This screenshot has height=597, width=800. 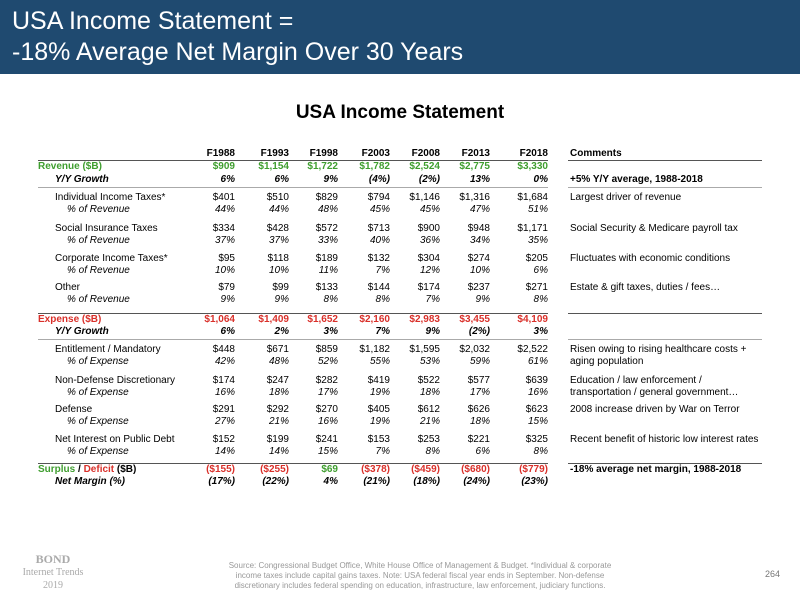 What do you see at coordinates (537, 240) in the screenshot?
I see `cell: 35%` at bounding box center [537, 240].